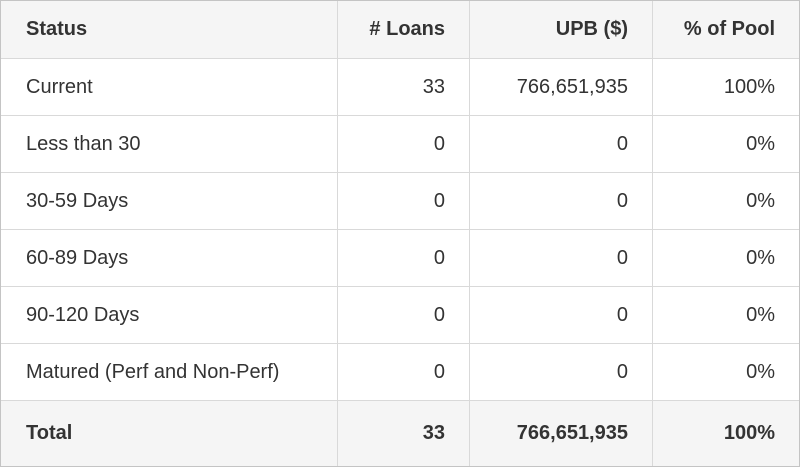  What do you see at coordinates (169, 372) in the screenshot?
I see `cell-status: Matured (Perf and Non-Perf)` at bounding box center [169, 372].